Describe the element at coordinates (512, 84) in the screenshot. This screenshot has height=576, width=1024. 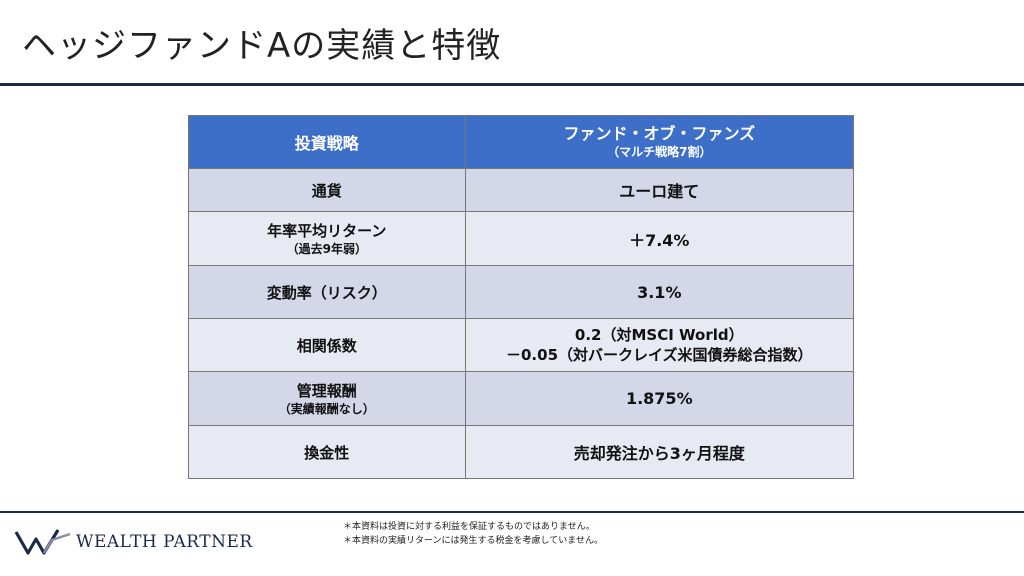
I see `title-divider` at that location.